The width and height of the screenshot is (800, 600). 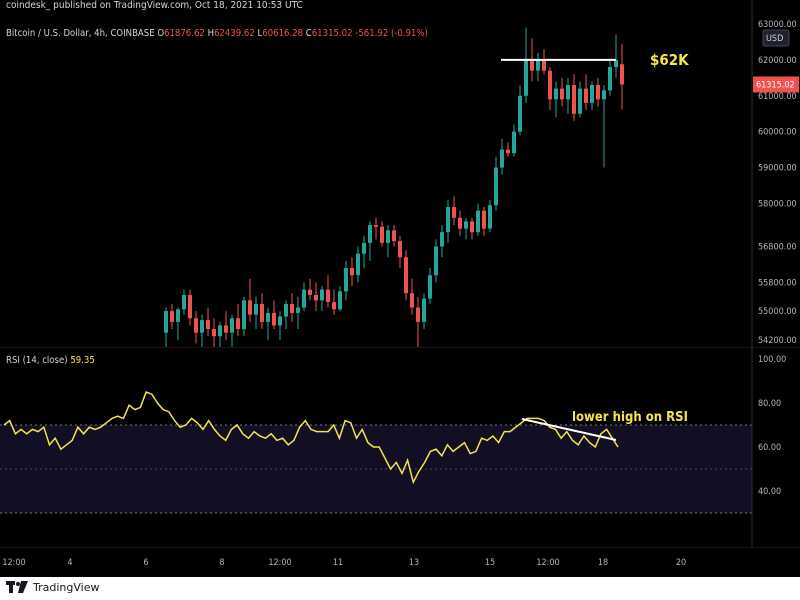 I want to click on last-price-label: 61315.02, so click(x=775, y=85).